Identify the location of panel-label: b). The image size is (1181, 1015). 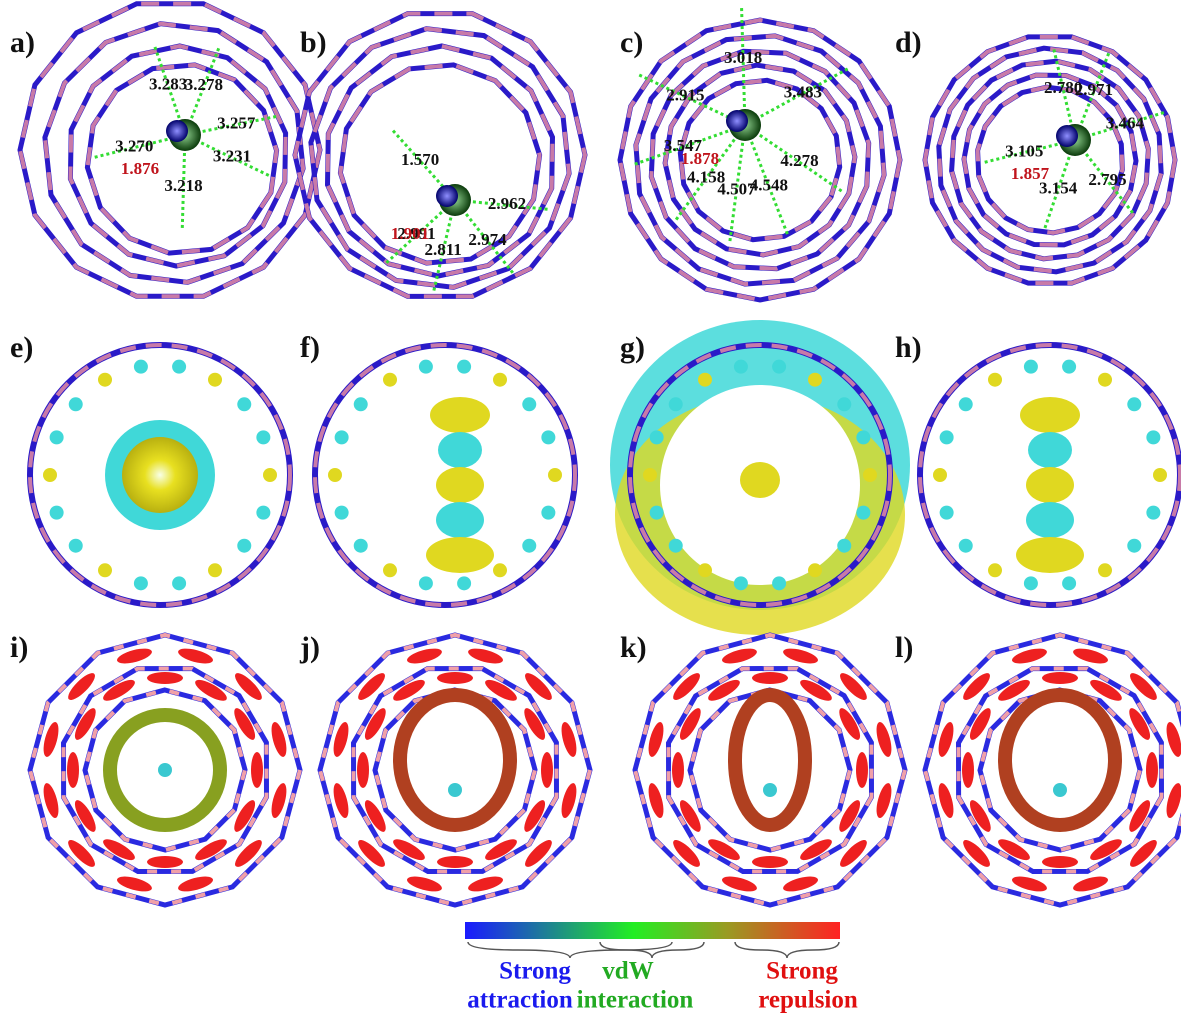
(313, 42).